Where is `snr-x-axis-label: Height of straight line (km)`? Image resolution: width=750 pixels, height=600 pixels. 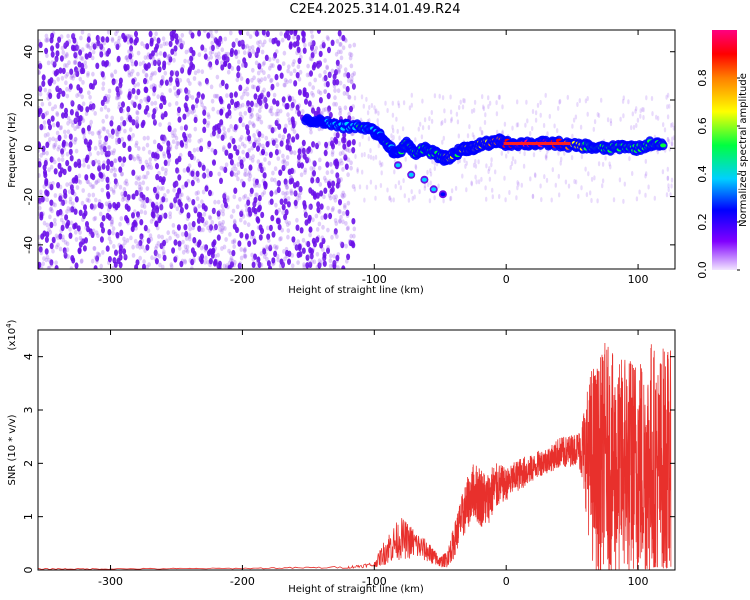 snr-x-axis-label: Height of straight line (km) is located at coordinates (356, 589).